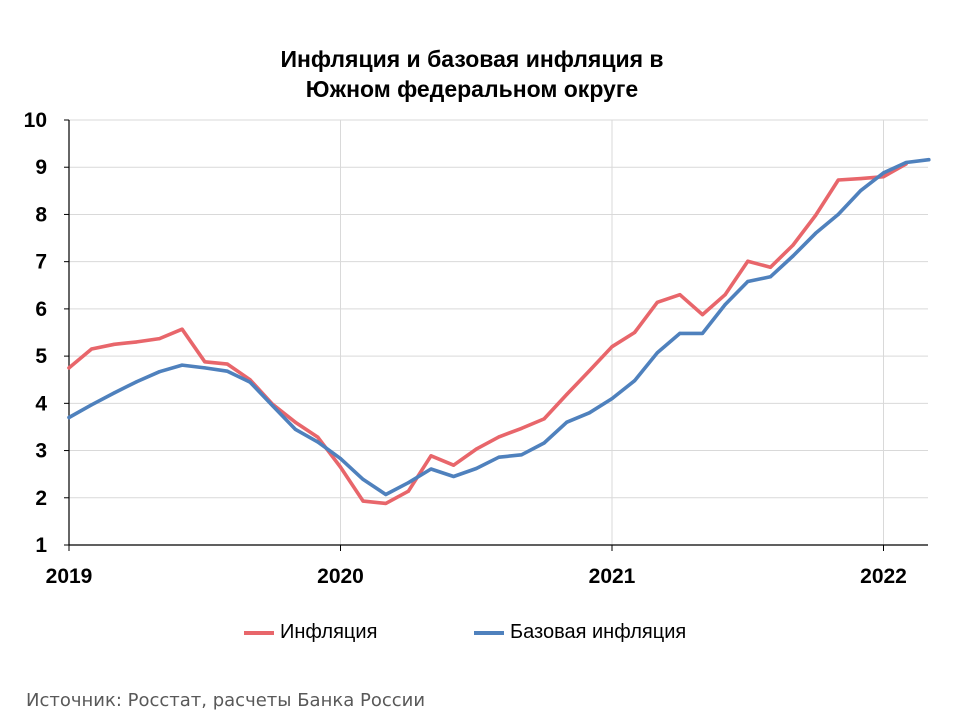 This screenshot has height=720, width=960. I want to click on chart-title-line-1: Инфляция и базовая инфляция в, so click(472, 59).